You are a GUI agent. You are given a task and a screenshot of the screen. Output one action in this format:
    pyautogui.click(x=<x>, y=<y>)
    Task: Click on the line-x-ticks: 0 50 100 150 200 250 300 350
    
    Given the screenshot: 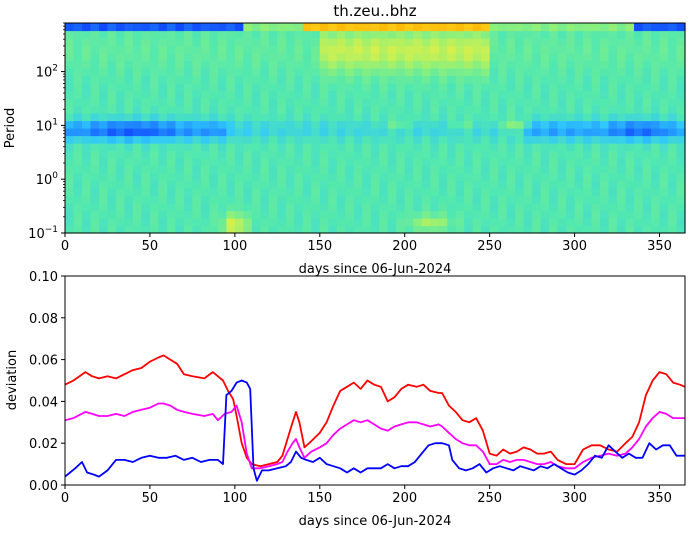 What is the action you would take?
    pyautogui.click(x=366, y=495)
    